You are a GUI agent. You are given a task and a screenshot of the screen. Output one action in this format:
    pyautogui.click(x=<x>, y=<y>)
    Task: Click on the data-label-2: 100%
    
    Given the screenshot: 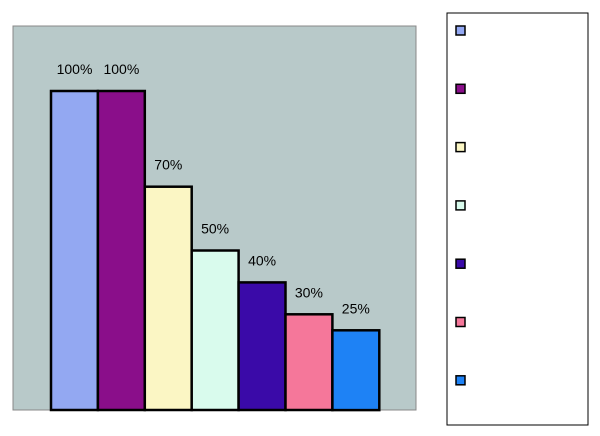 What is the action you would take?
    pyautogui.click(x=121, y=69)
    